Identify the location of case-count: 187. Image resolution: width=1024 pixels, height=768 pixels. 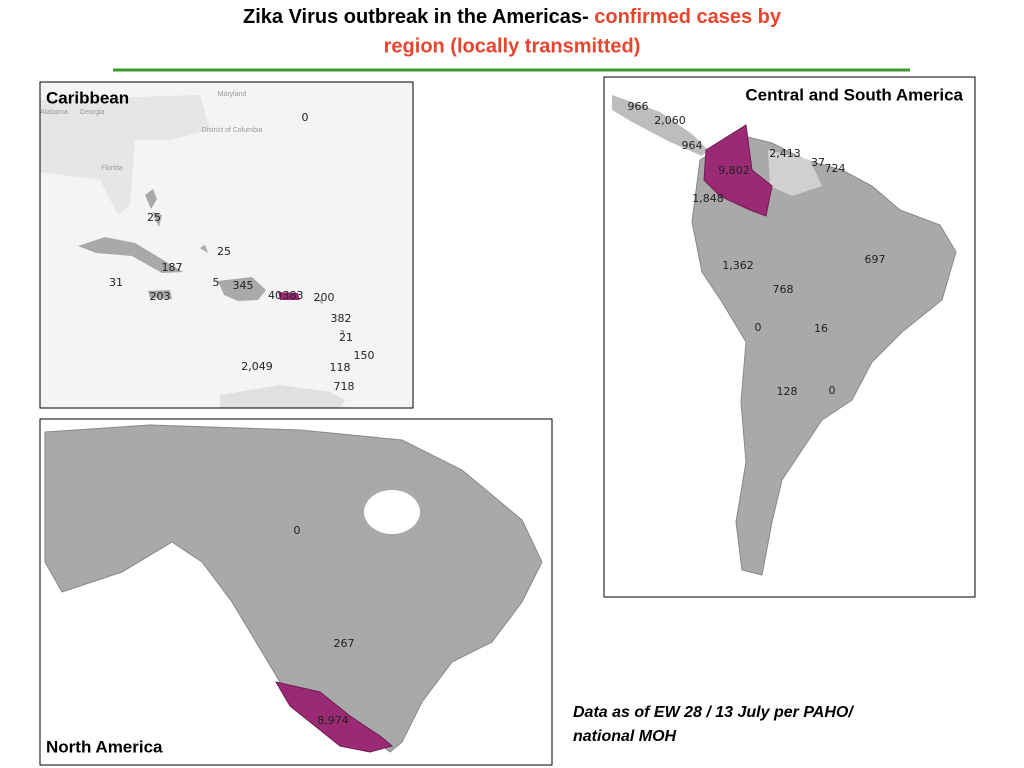
(172, 267).